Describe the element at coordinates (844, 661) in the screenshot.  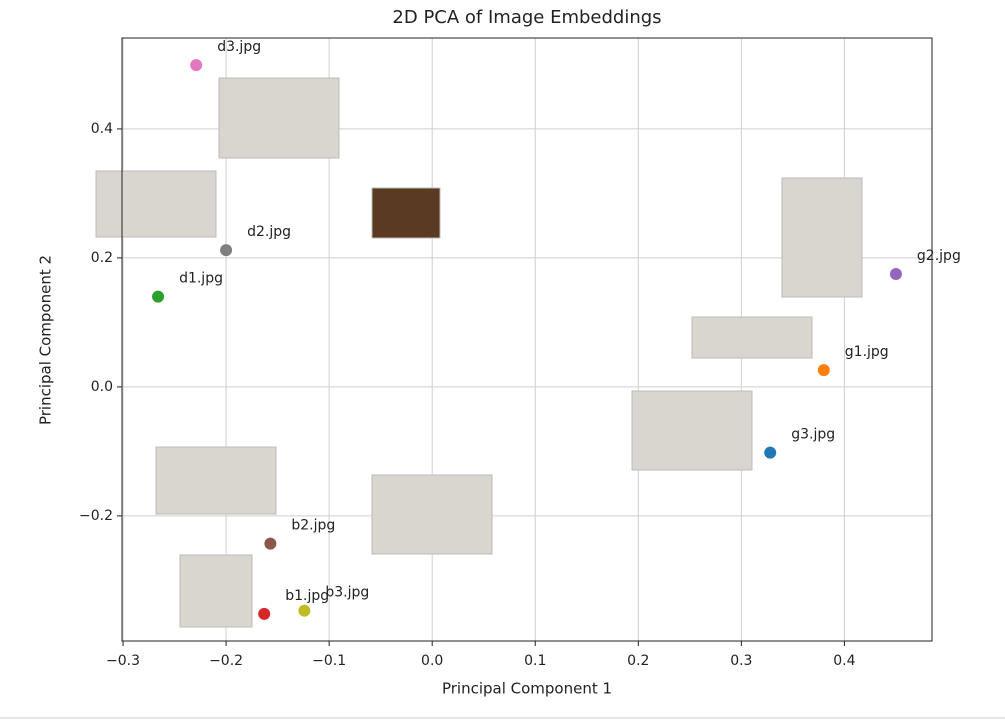
I see `x-tick-label: 0.4` at that location.